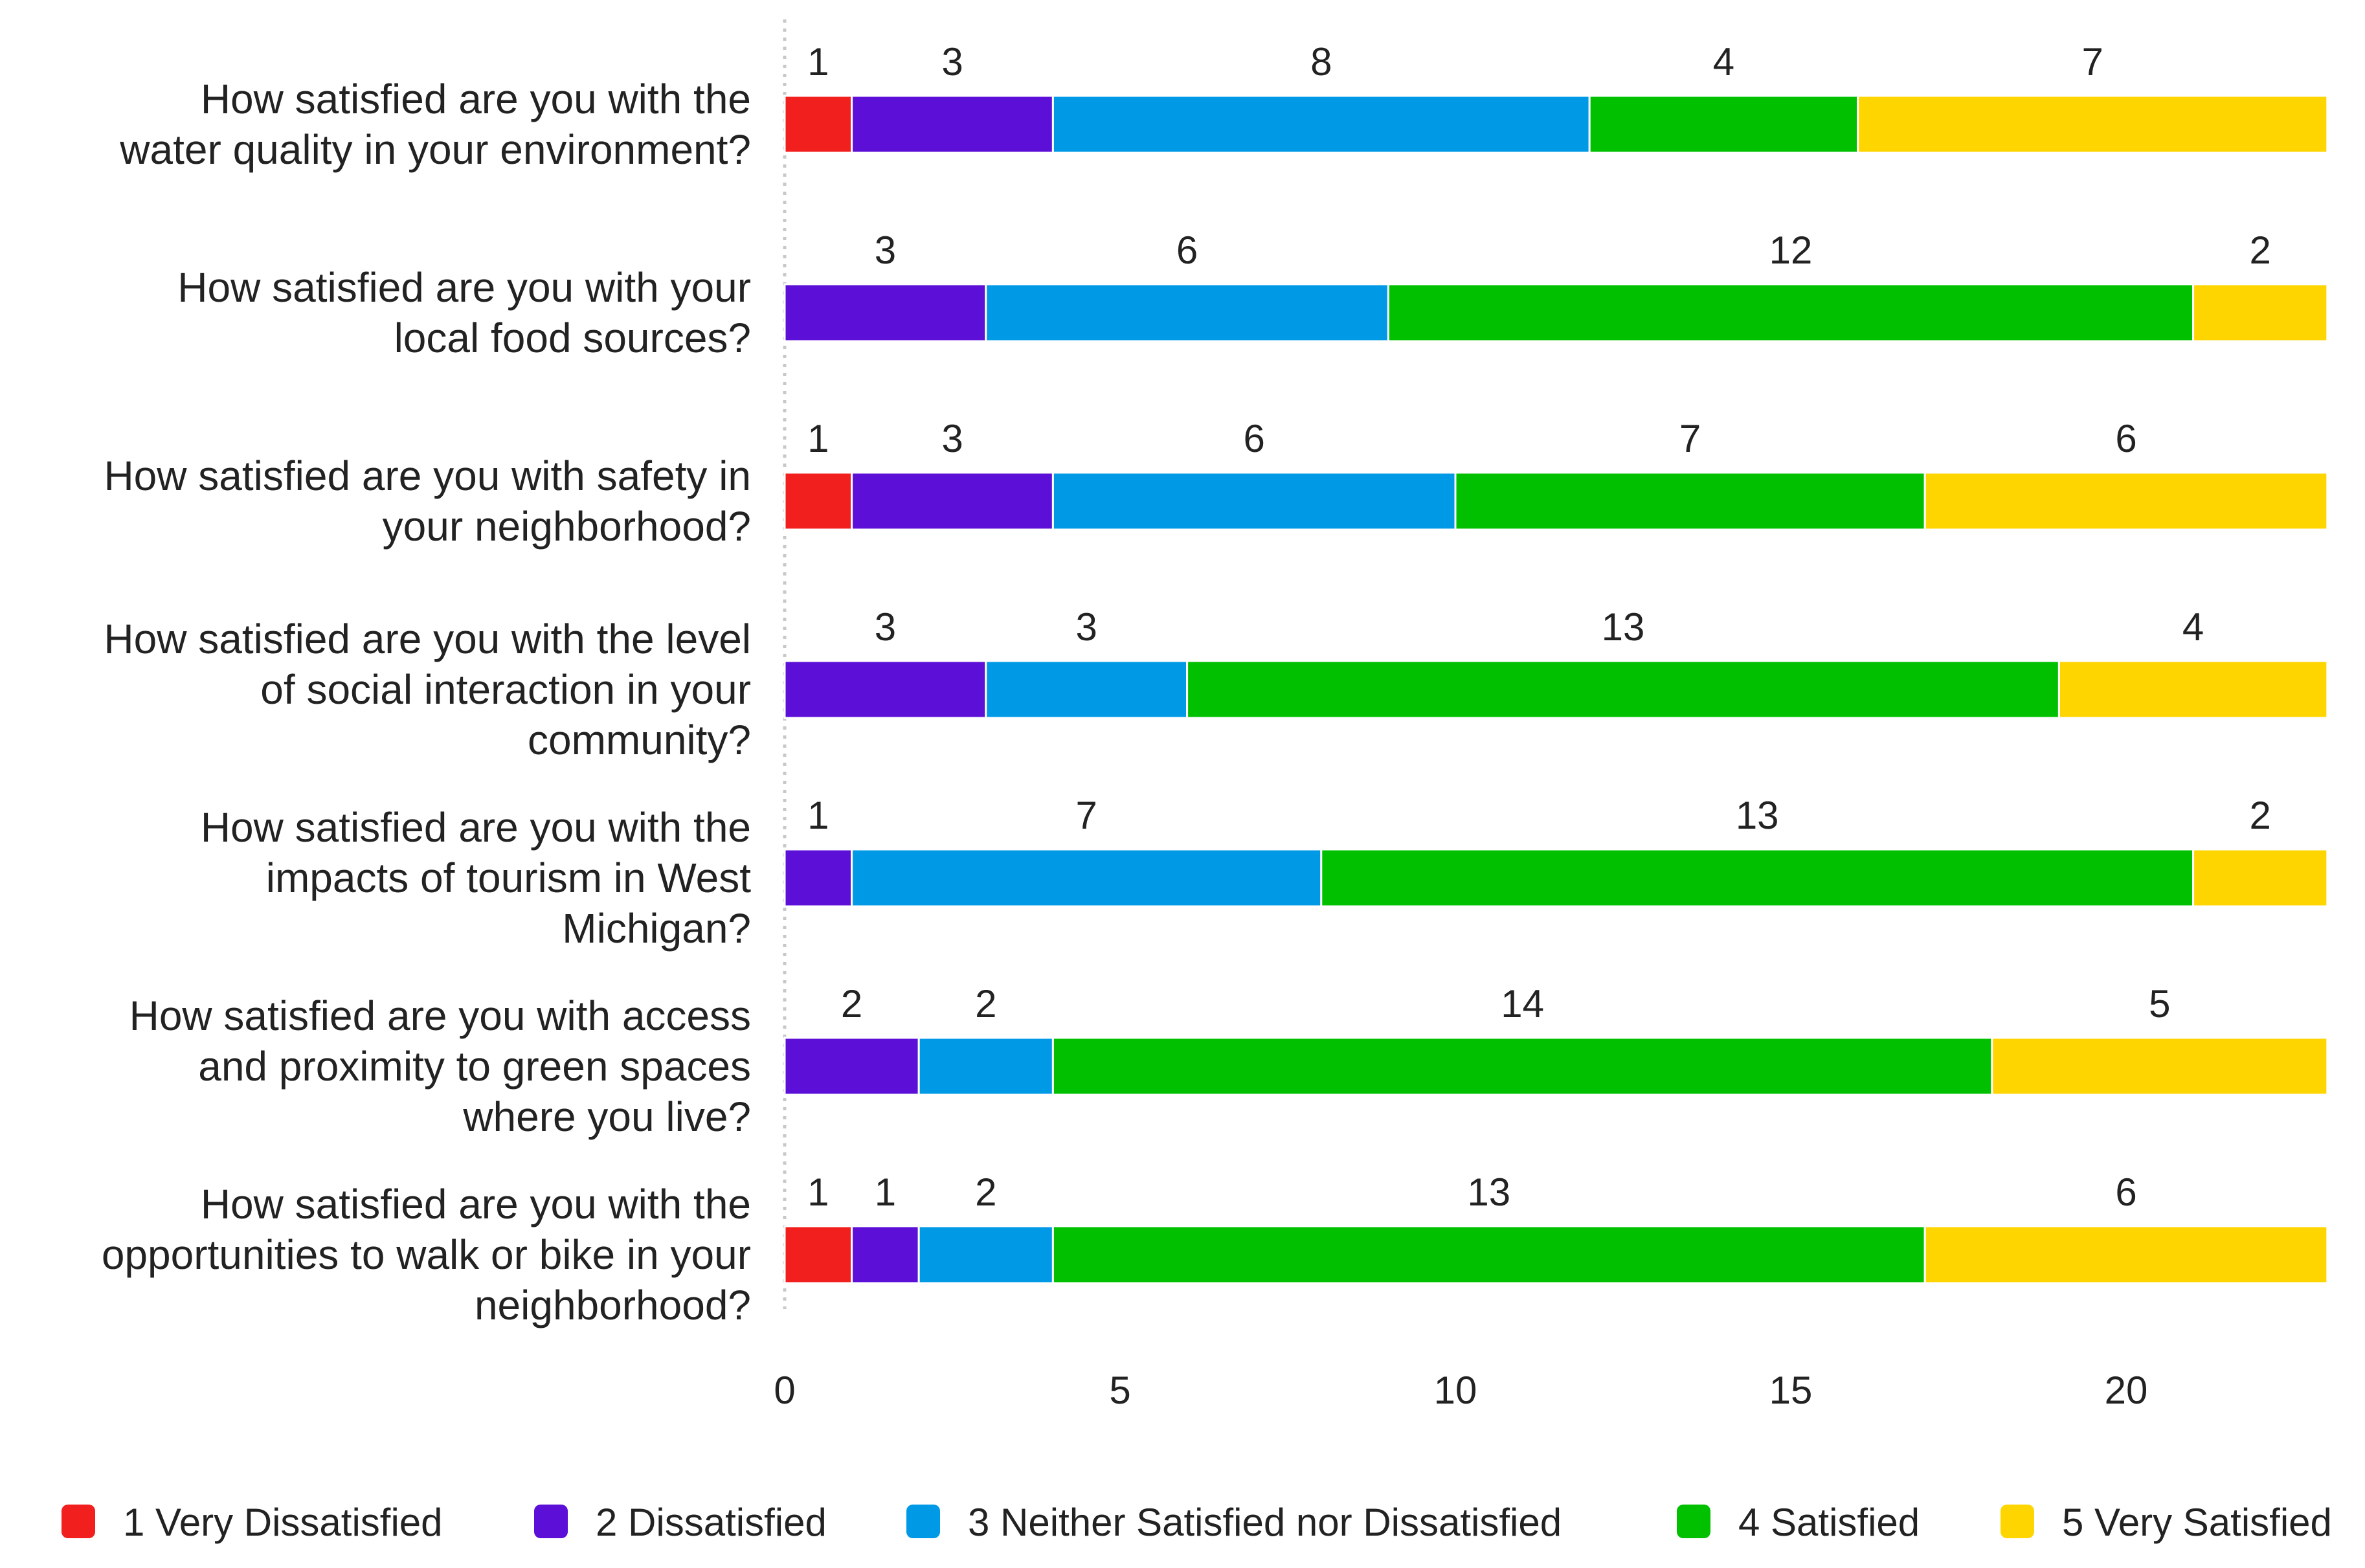 The width and height of the screenshot is (2365, 1568). What do you see at coordinates (567, 526) in the screenshot?
I see `category-label: your neighborhood?` at bounding box center [567, 526].